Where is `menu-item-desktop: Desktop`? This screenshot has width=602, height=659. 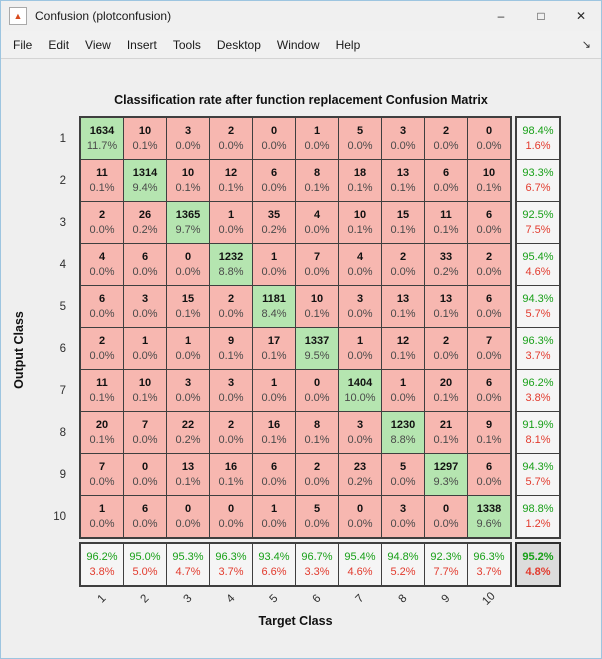 menu-item-desktop: Desktop is located at coordinates (238, 44).